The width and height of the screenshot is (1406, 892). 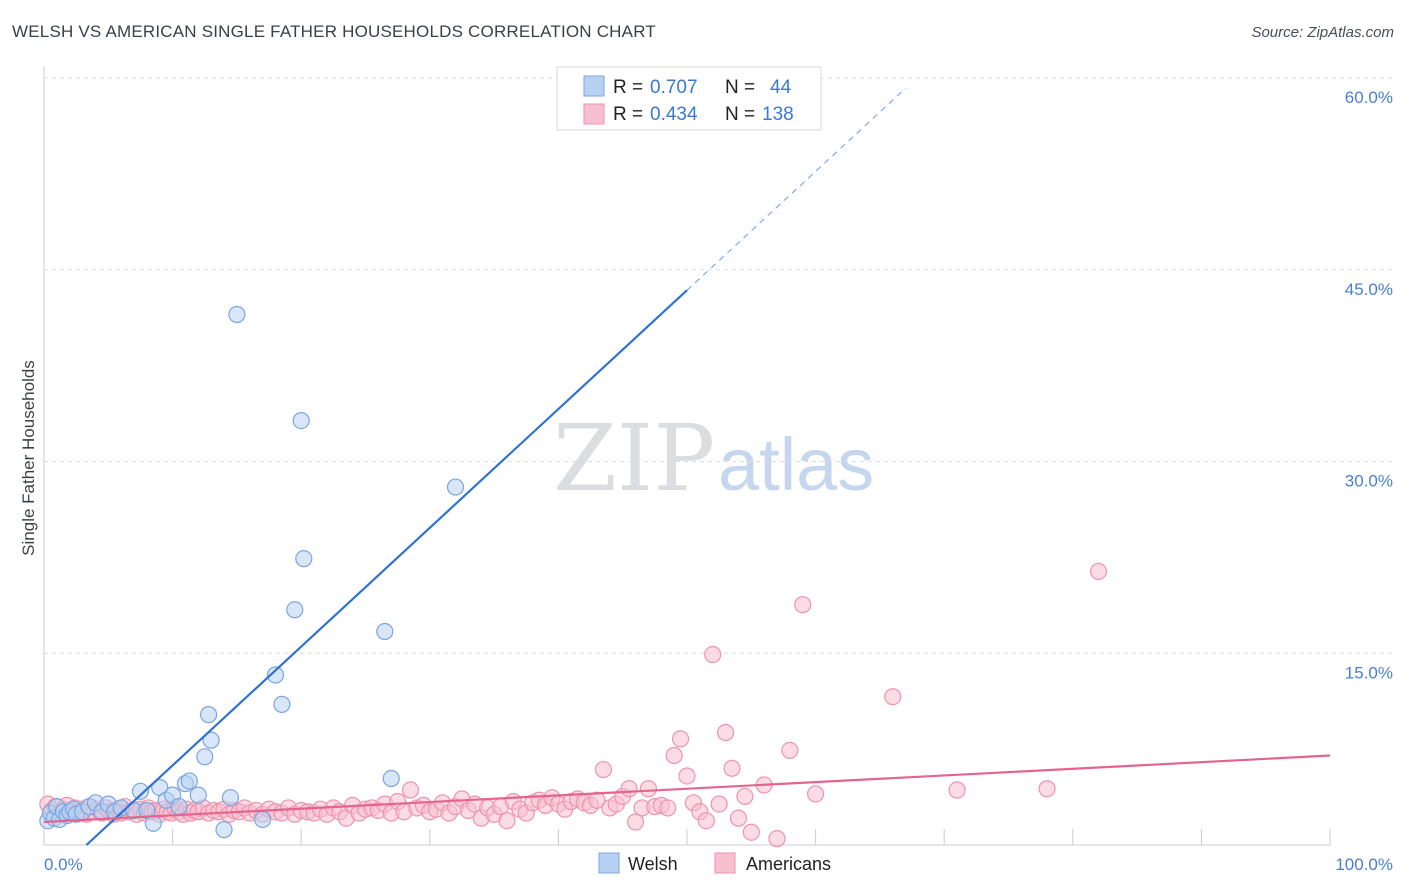 I want to click on y-tick-label-15: 15.0%, so click(x=1369, y=672).